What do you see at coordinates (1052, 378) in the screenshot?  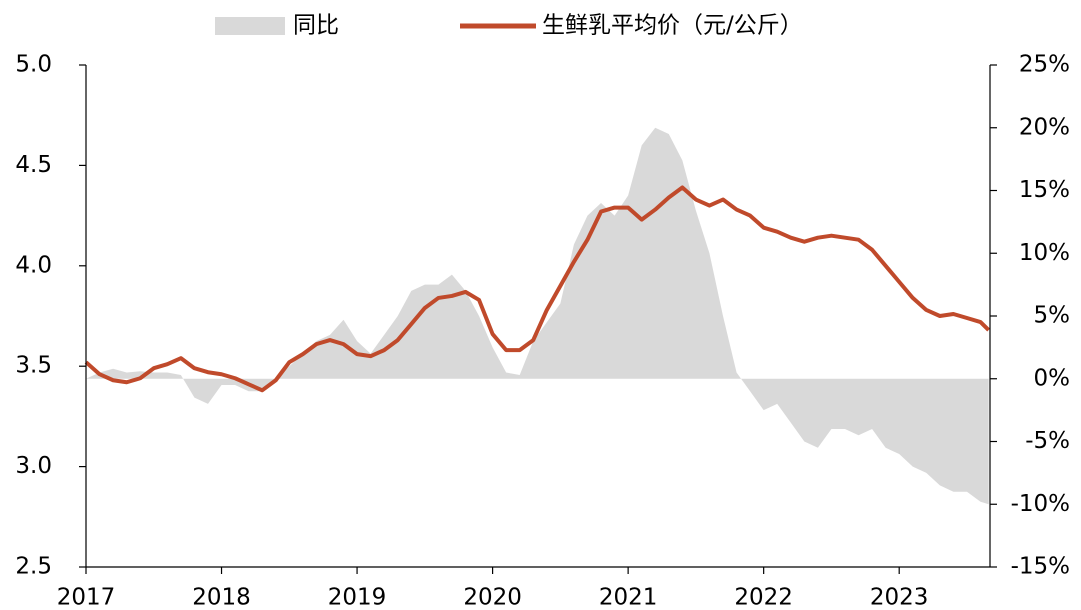 I see `y2-tick-label: 0%` at bounding box center [1052, 378].